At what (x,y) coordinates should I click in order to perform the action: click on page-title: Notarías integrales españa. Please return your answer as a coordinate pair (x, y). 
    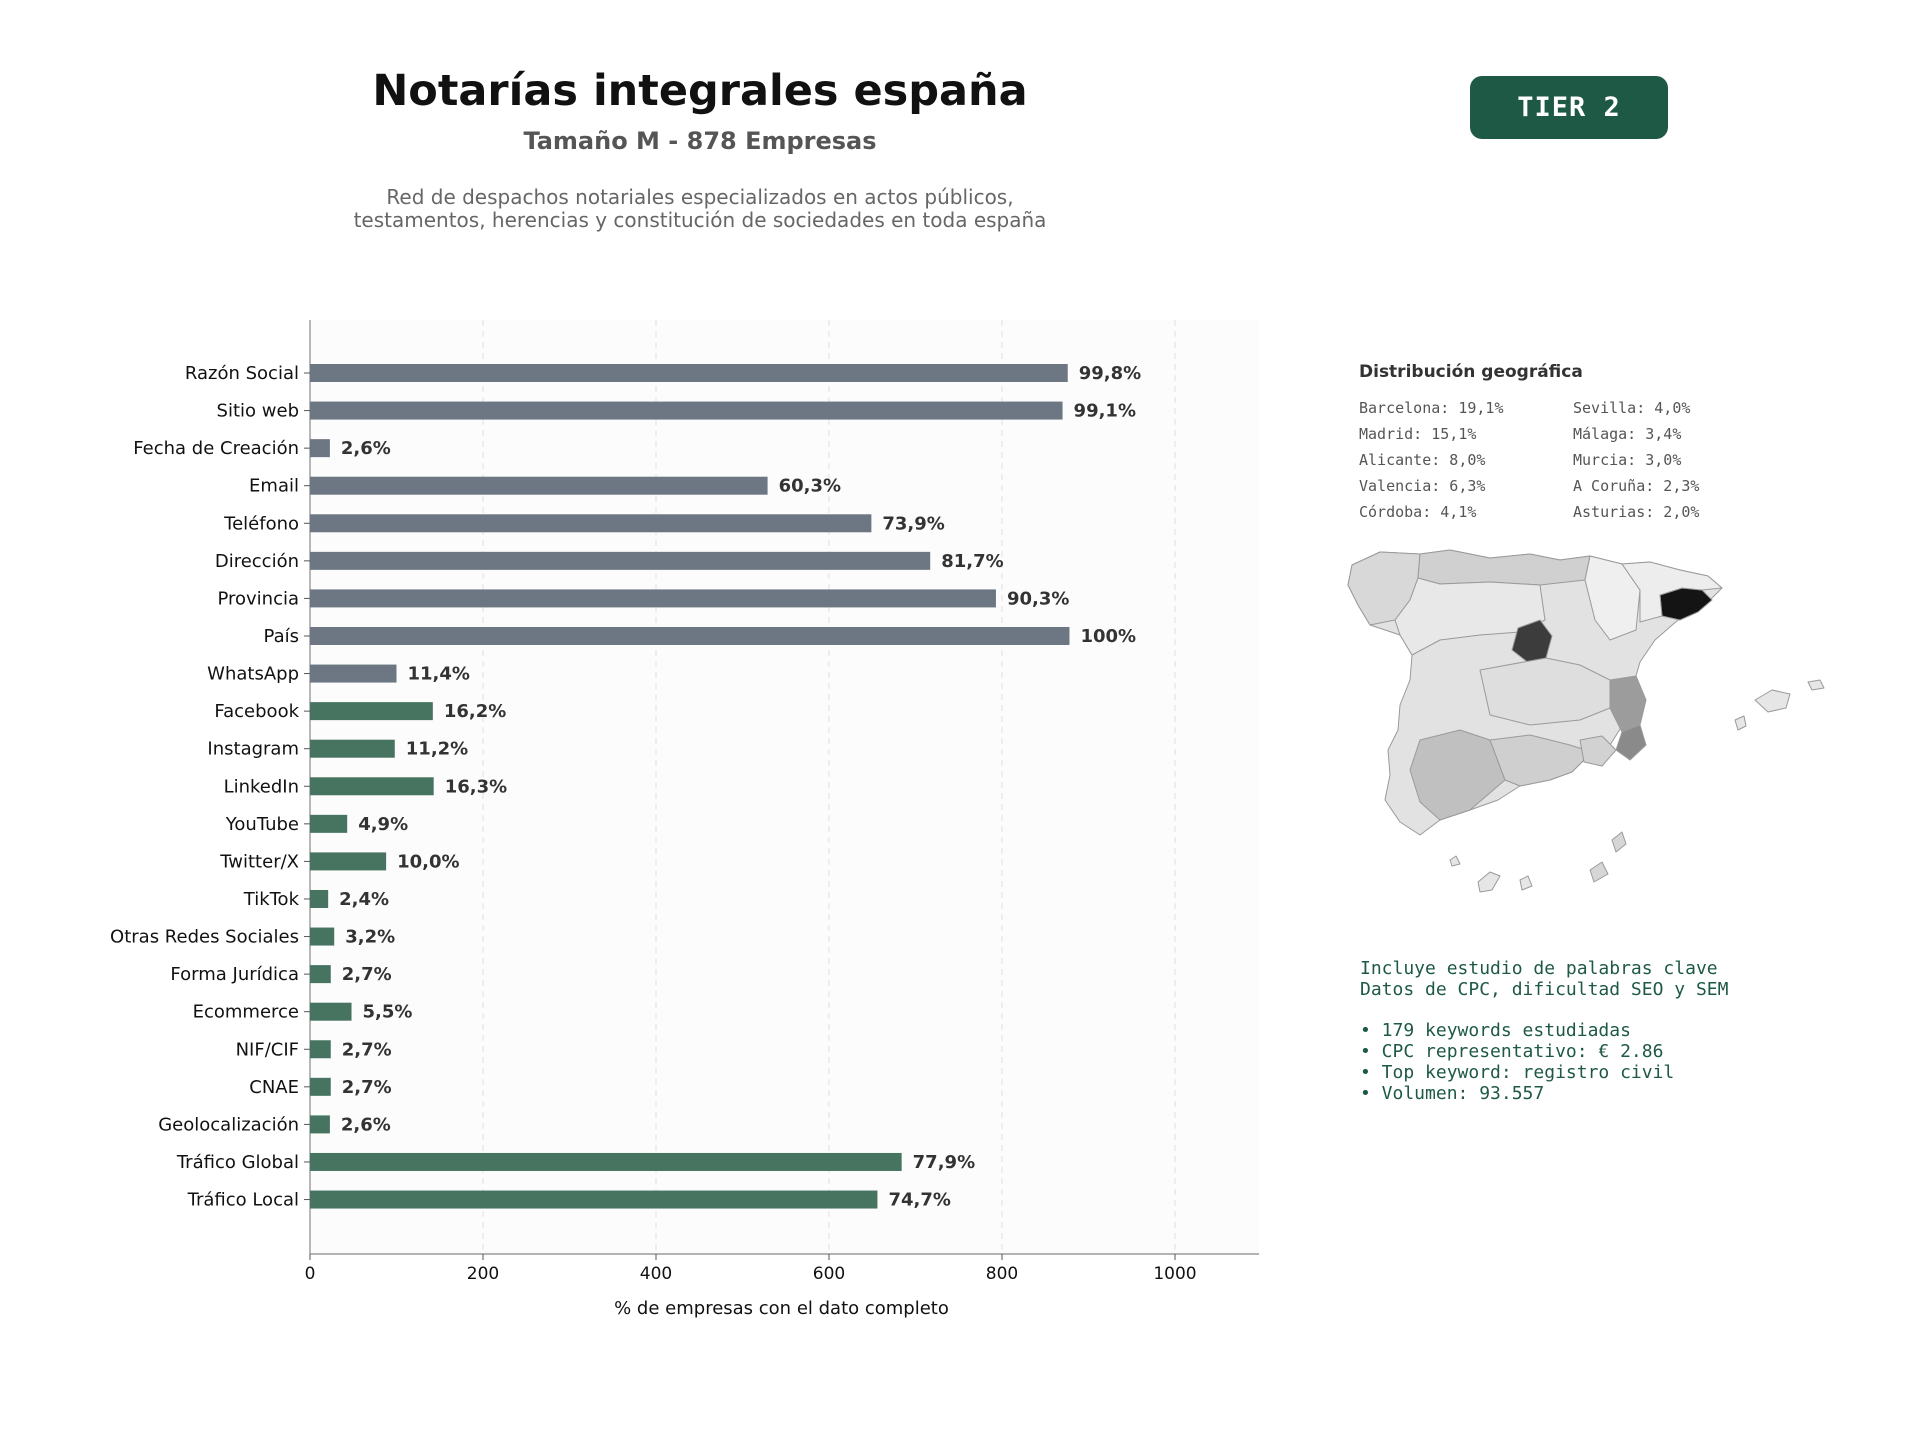
    Looking at the image, I should click on (700, 91).